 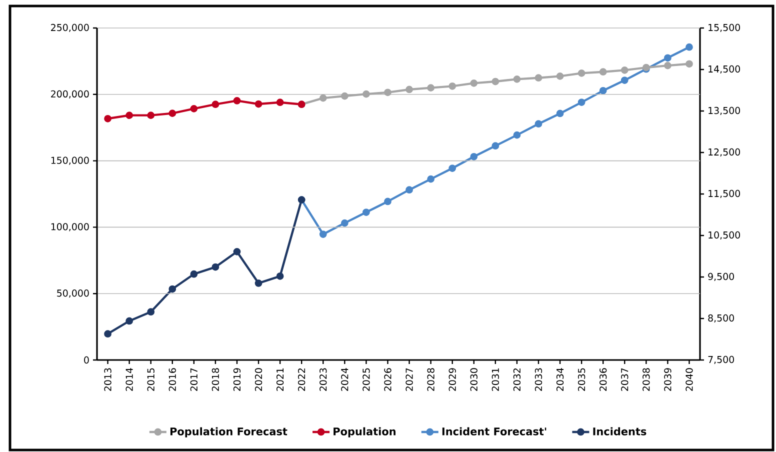 I want to click on x-tick-label: 2039, so click(x=668, y=379).